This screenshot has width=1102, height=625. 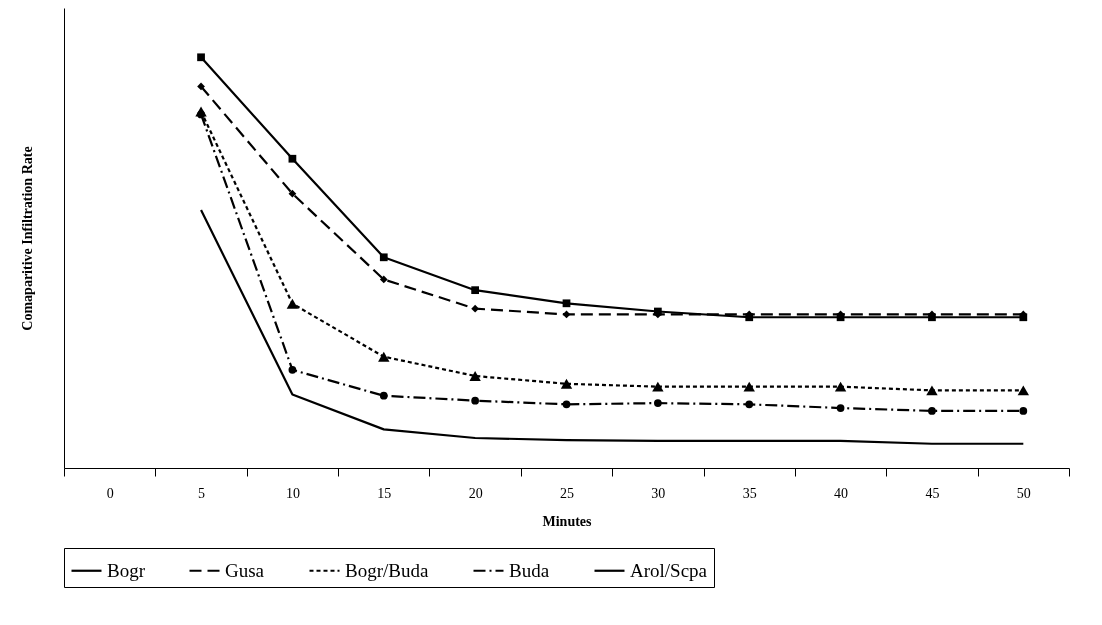 What do you see at coordinates (126, 570) in the screenshot?
I see `legend-label: Bogr` at bounding box center [126, 570].